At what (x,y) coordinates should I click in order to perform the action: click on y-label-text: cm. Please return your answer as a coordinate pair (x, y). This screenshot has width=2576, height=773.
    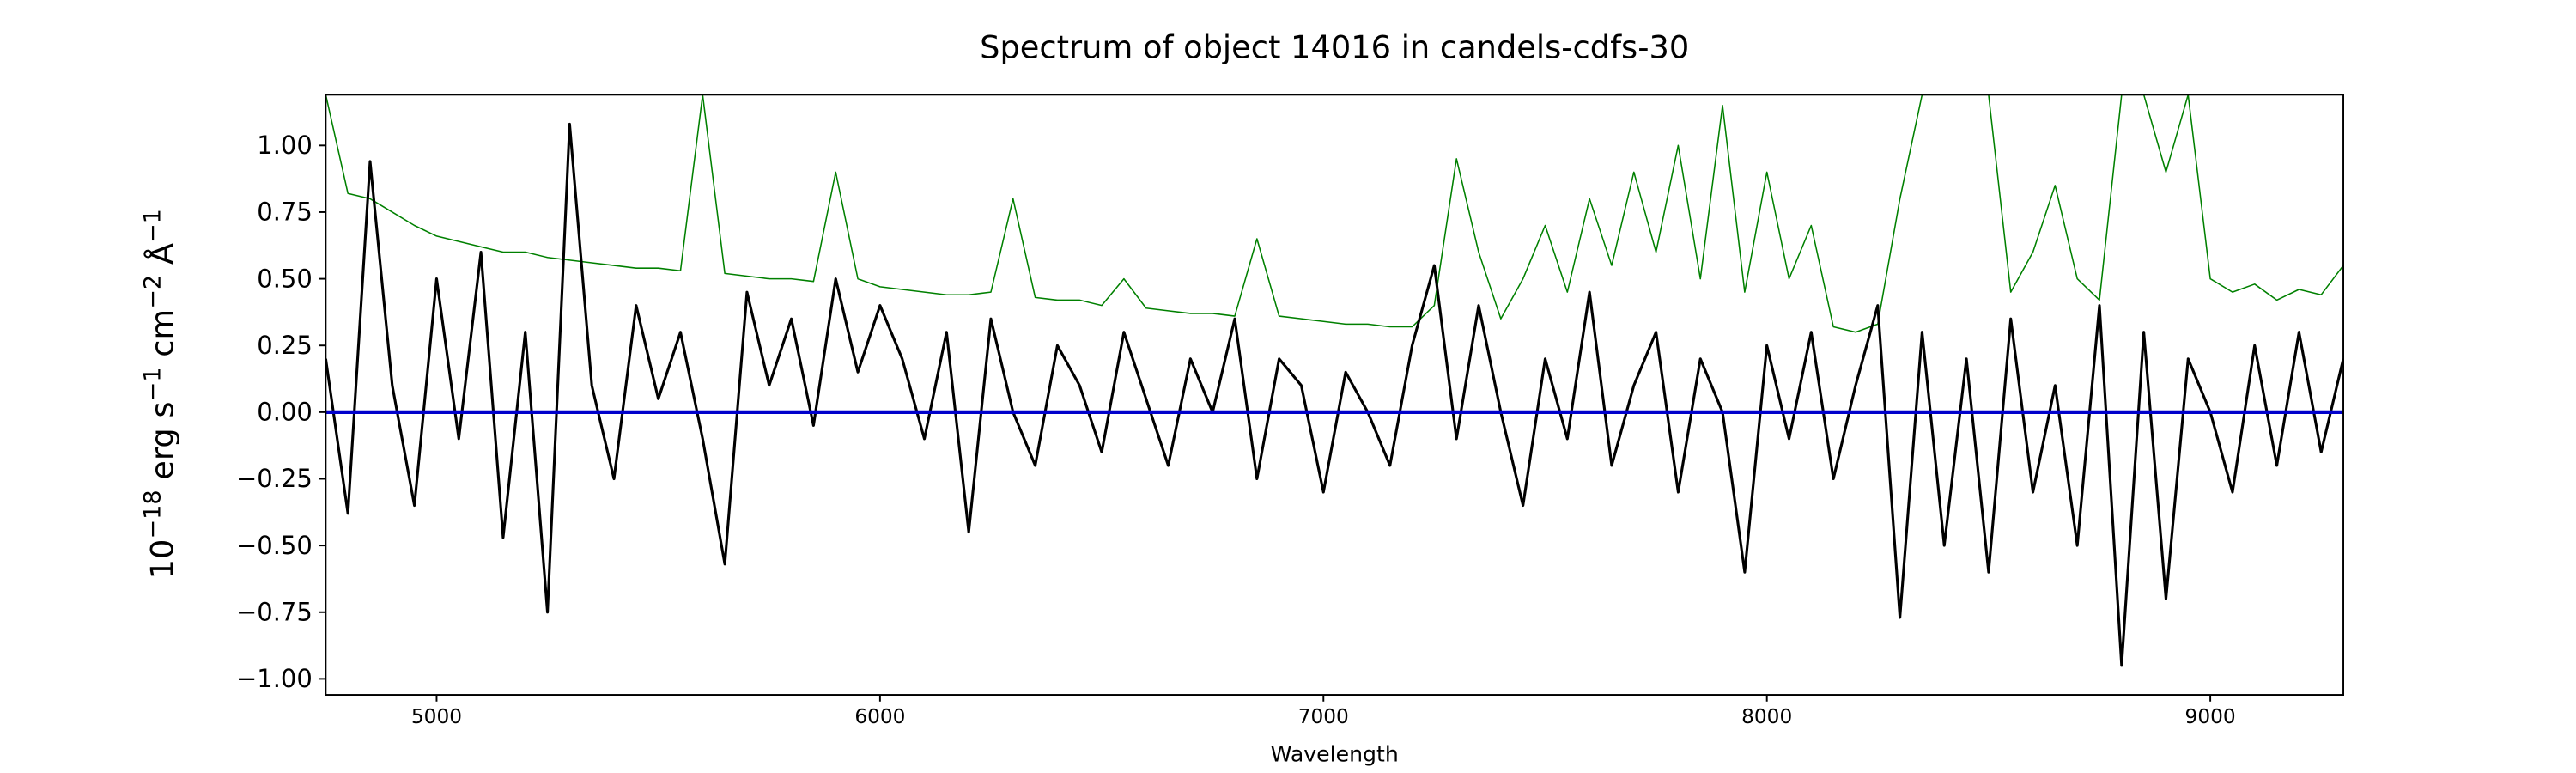
    Looking at the image, I should click on (161, 338).